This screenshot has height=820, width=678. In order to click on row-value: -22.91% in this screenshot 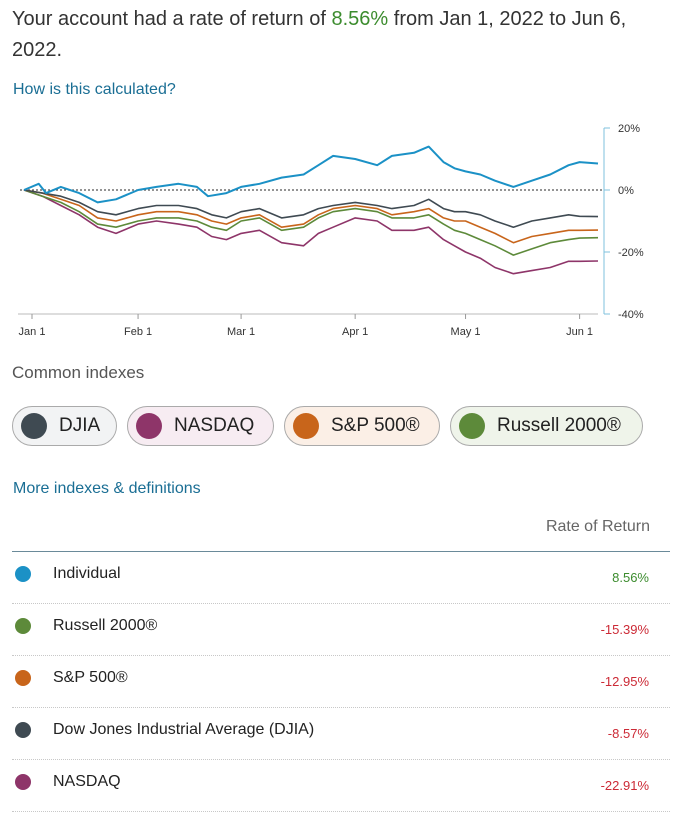, I will do `click(624, 785)`.